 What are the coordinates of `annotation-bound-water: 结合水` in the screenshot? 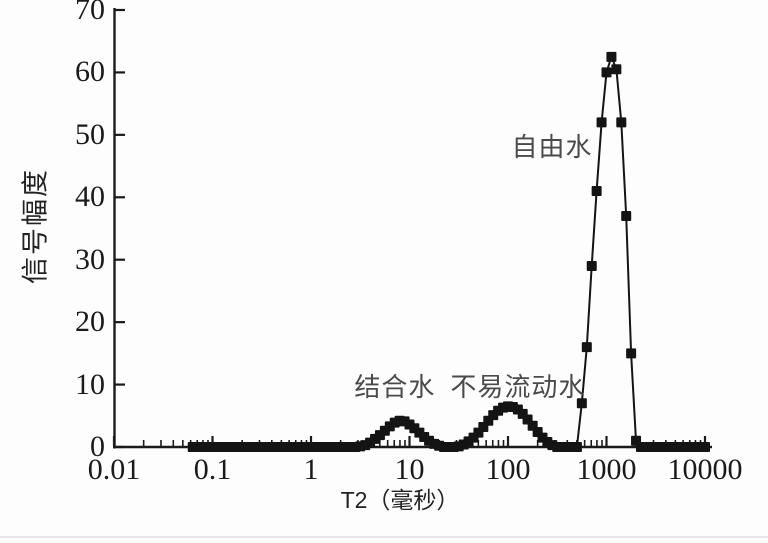 It's located at (395, 387).